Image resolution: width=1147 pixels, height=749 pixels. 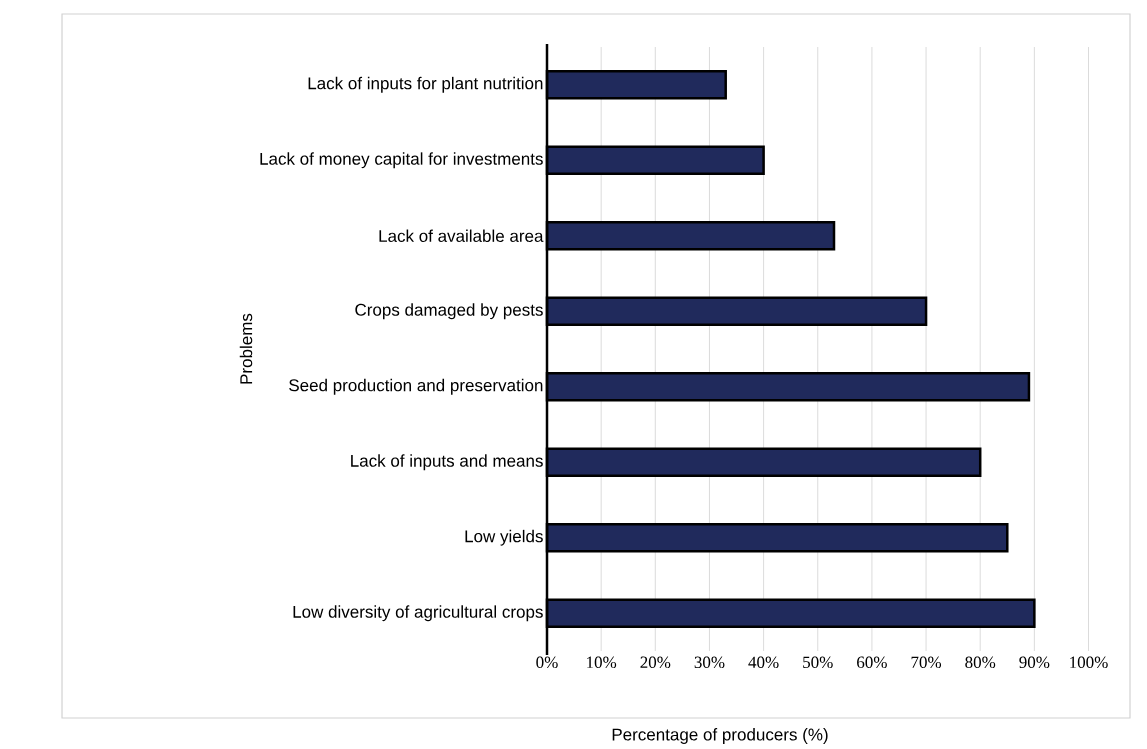 I want to click on x-tick-label: 10%, so click(x=602, y=662).